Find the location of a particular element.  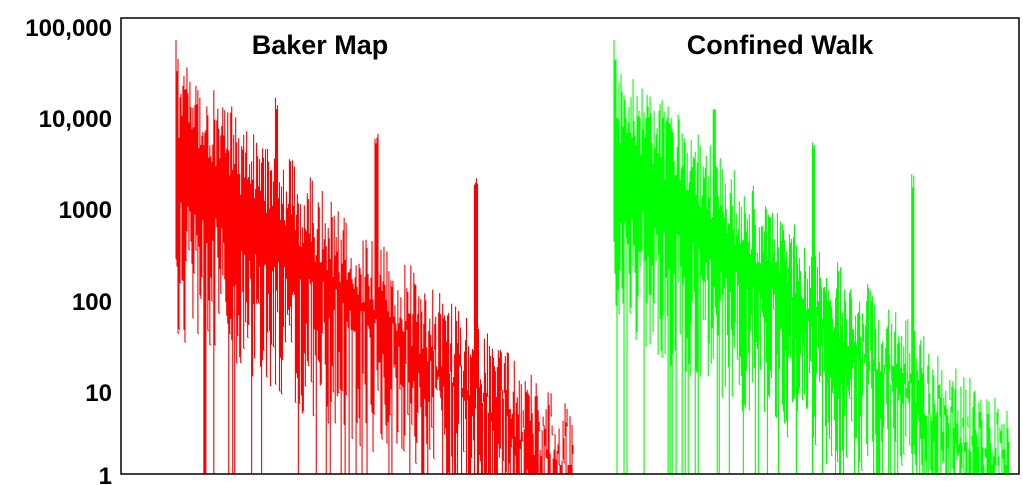

y-tick-label: 10 is located at coordinates (98, 393).